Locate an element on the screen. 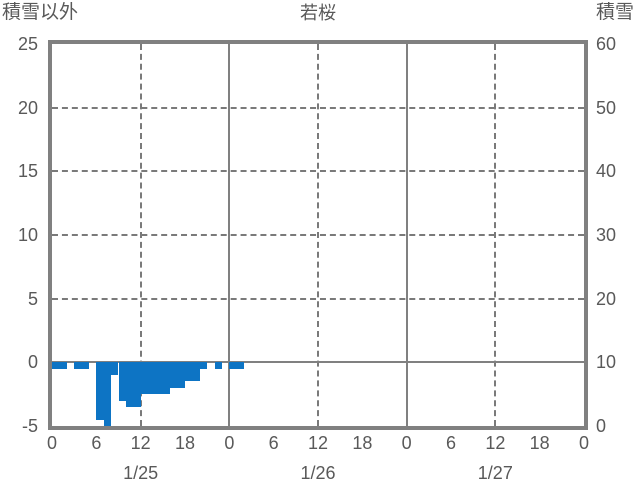 This screenshot has width=636, height=501. x-axis-day-label: 1/26 is located at coordinates (318, 473).